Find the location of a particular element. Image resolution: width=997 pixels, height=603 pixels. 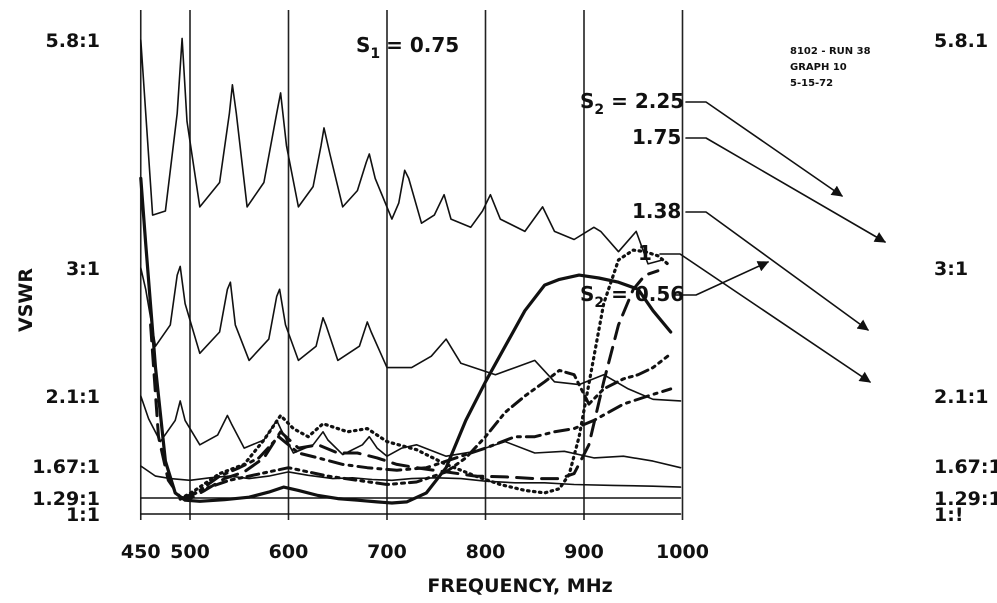

s1-value: = 0.75 is located at coordinates (422, 45).